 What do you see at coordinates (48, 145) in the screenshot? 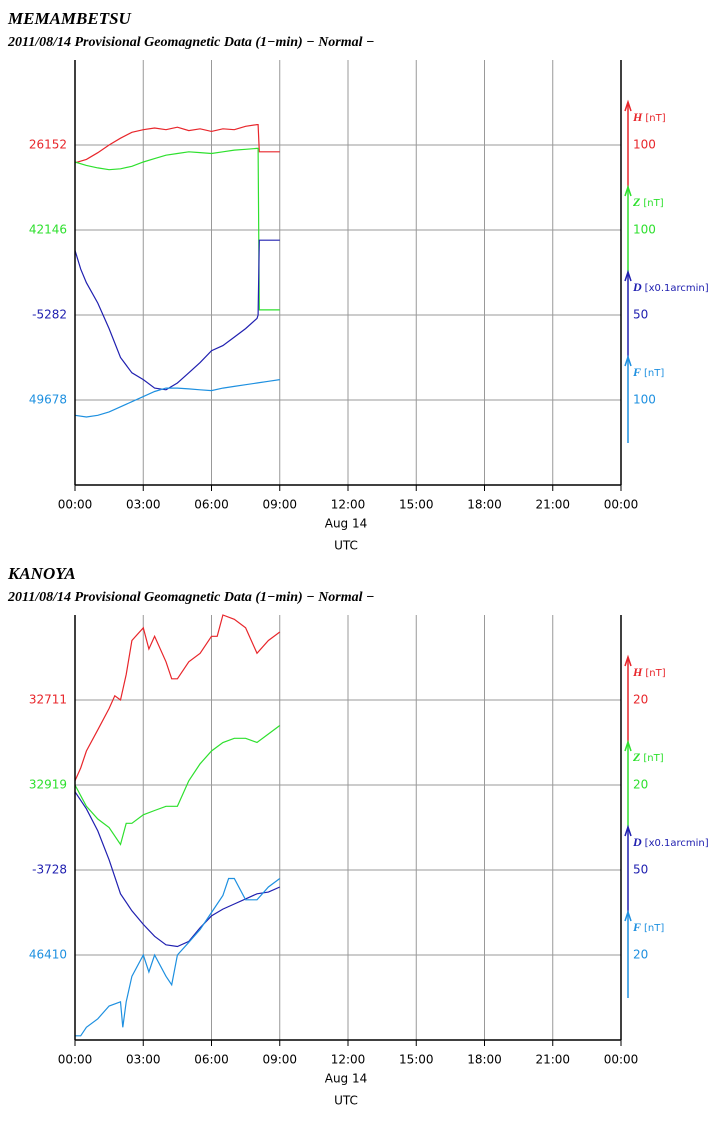
I see `ref-label: 26152` at bounding box center [48, 145].